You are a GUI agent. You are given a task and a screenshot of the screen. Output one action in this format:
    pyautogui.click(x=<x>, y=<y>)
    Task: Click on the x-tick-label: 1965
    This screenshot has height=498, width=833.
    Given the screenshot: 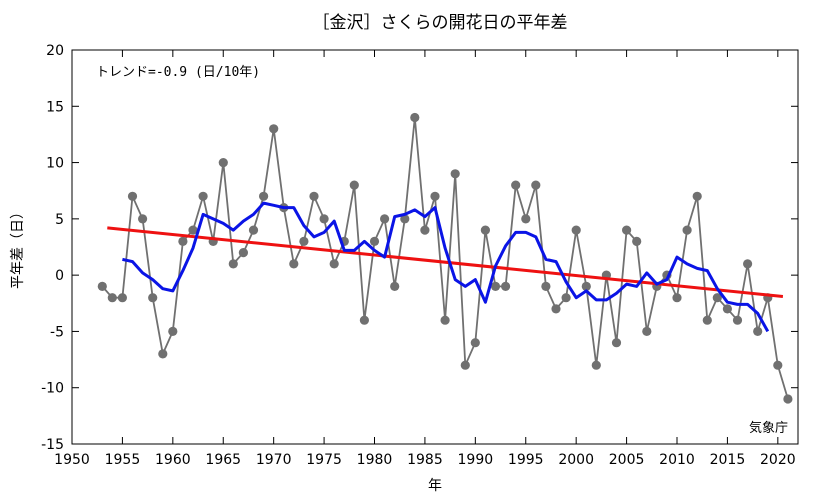 What is the action you would take?
    pyautogui.click(x=223, y=460)
    